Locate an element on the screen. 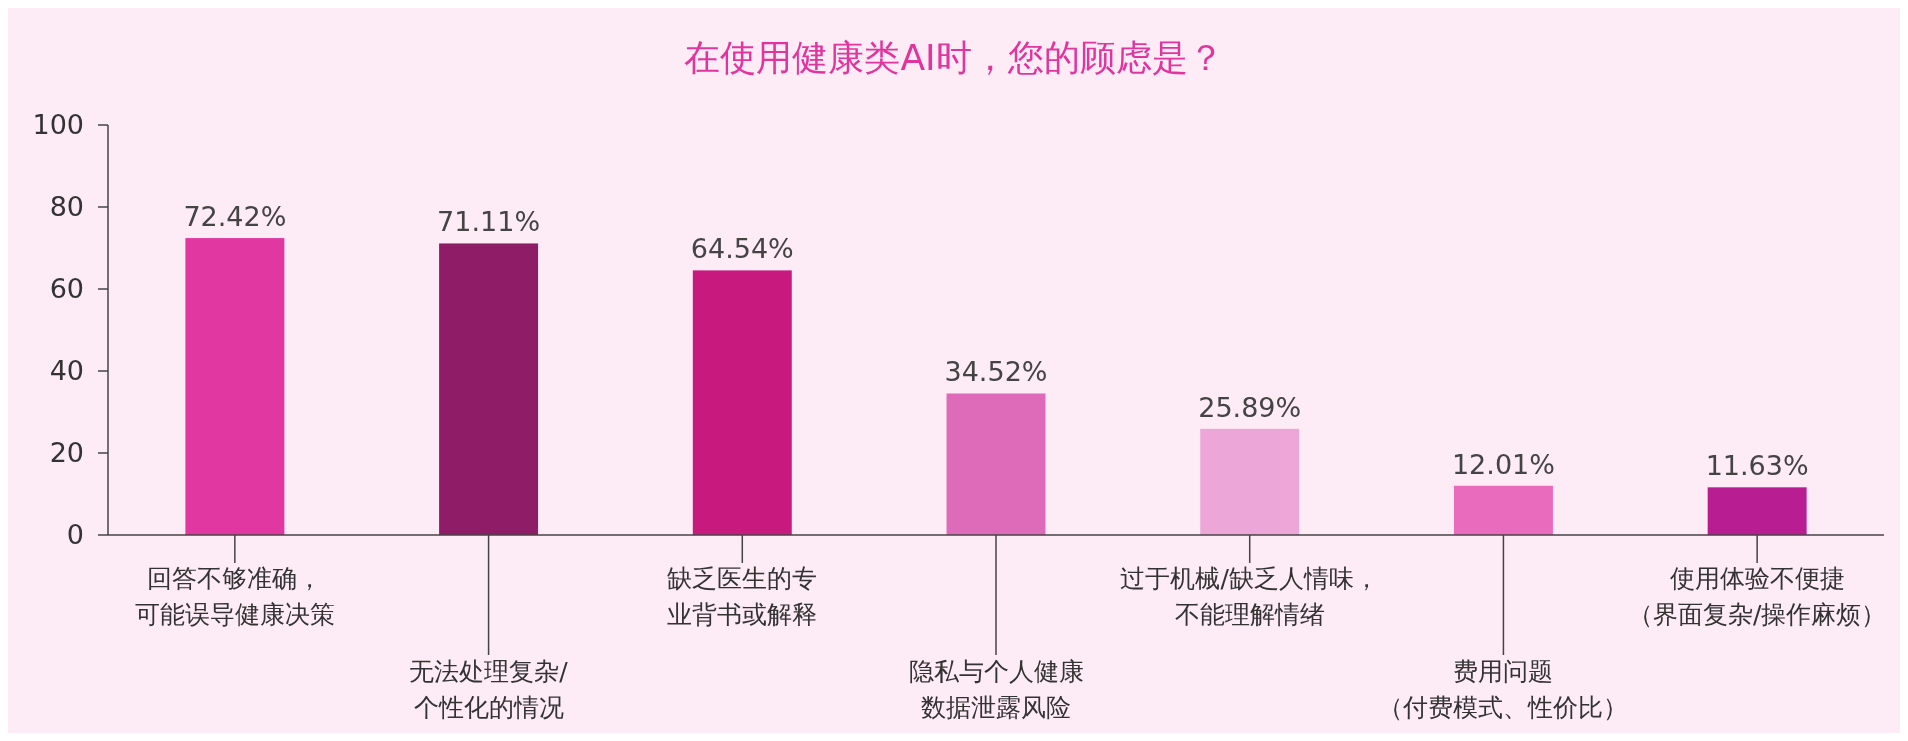  data-label: 25.89% is located at coordinates (1250, 407).